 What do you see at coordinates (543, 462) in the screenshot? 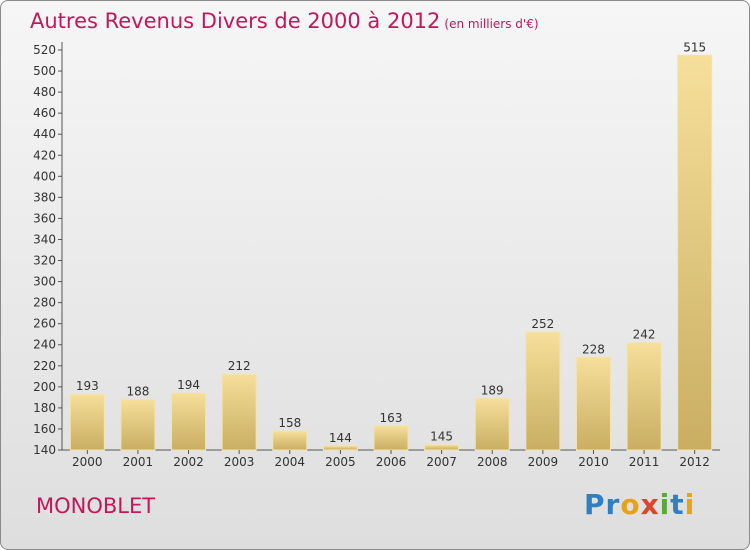
I see `x-tick-label: 2009` at bounding box center [543, 462].